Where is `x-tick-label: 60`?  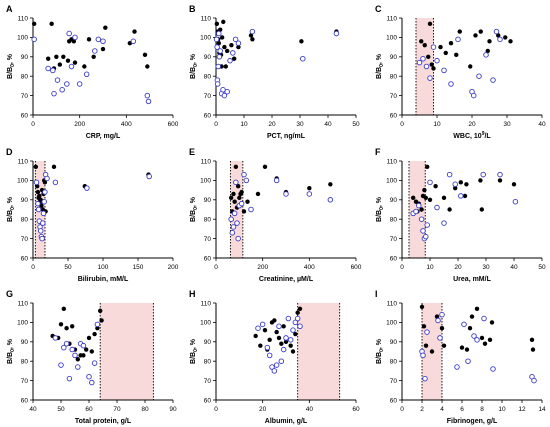 x-tick-label: 60 is located at coordinates (356, 409).